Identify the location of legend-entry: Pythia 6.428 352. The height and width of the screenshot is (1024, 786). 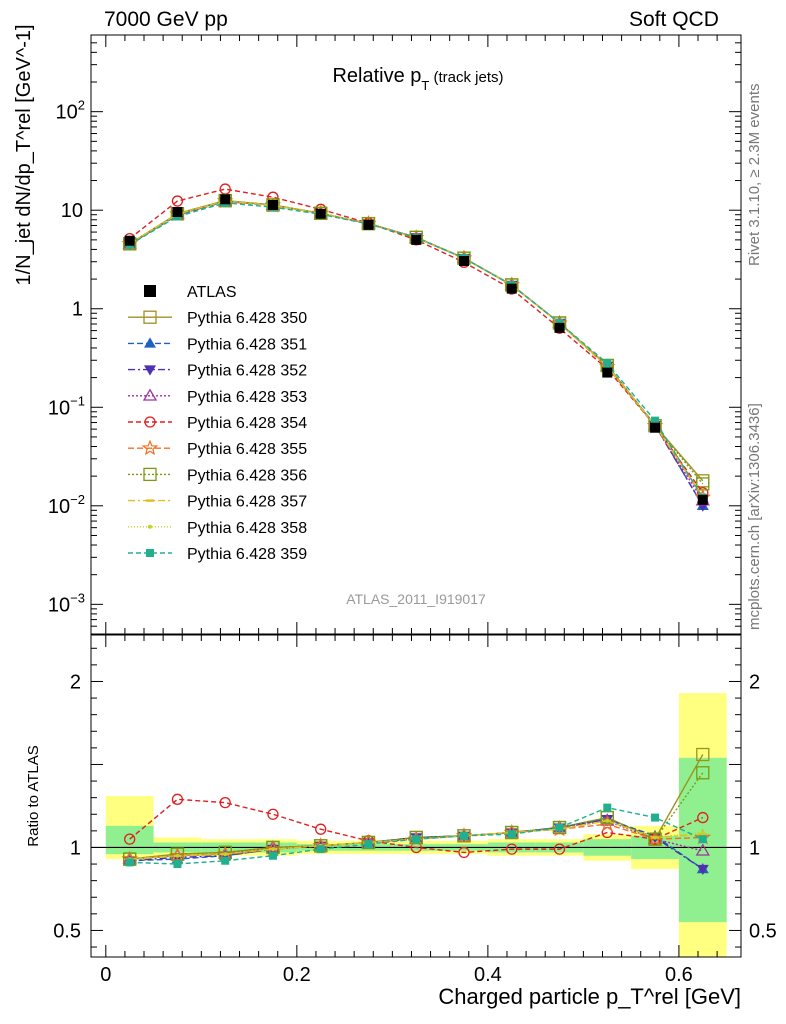
(217, 371).